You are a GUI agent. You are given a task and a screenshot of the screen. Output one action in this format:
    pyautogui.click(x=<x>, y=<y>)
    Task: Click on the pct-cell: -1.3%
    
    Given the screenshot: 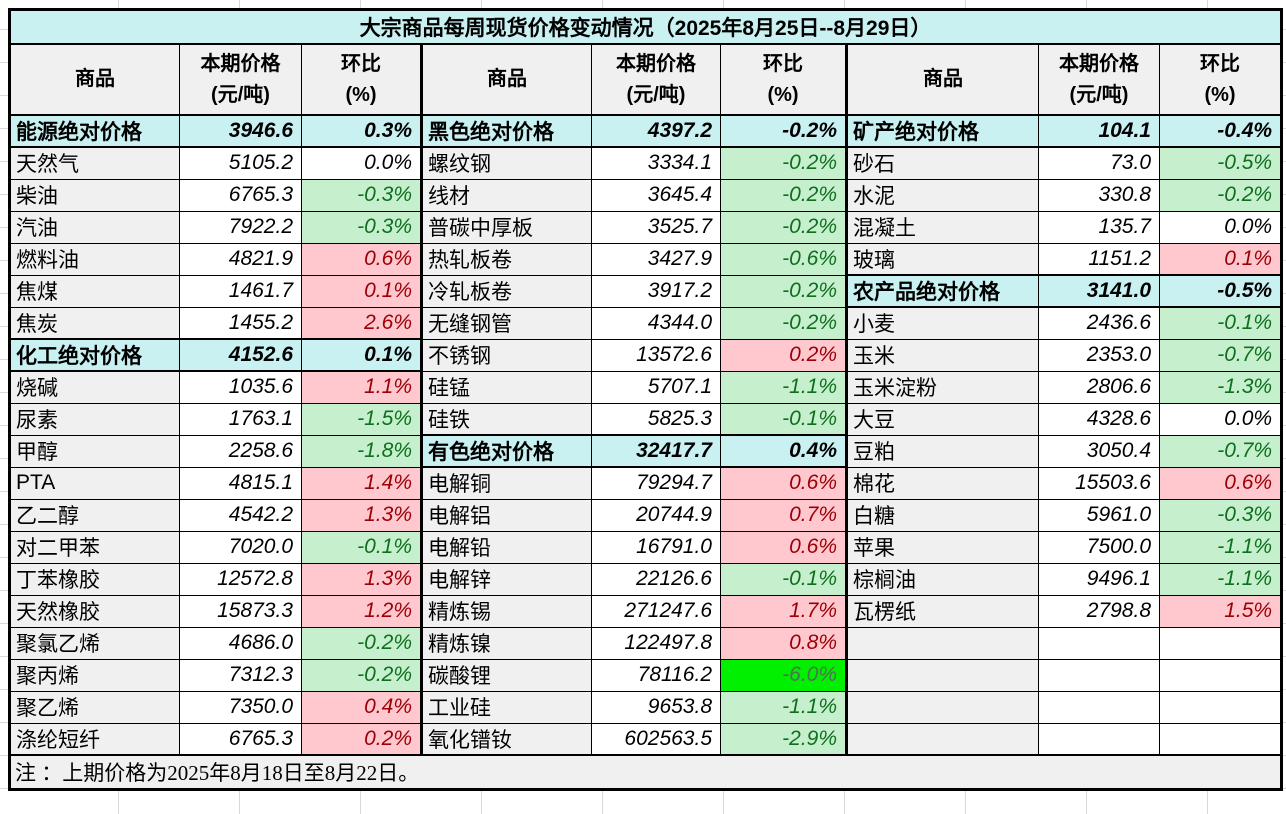 What is the action you would take?
    pyautogui.click(x=1220, y=387)
    